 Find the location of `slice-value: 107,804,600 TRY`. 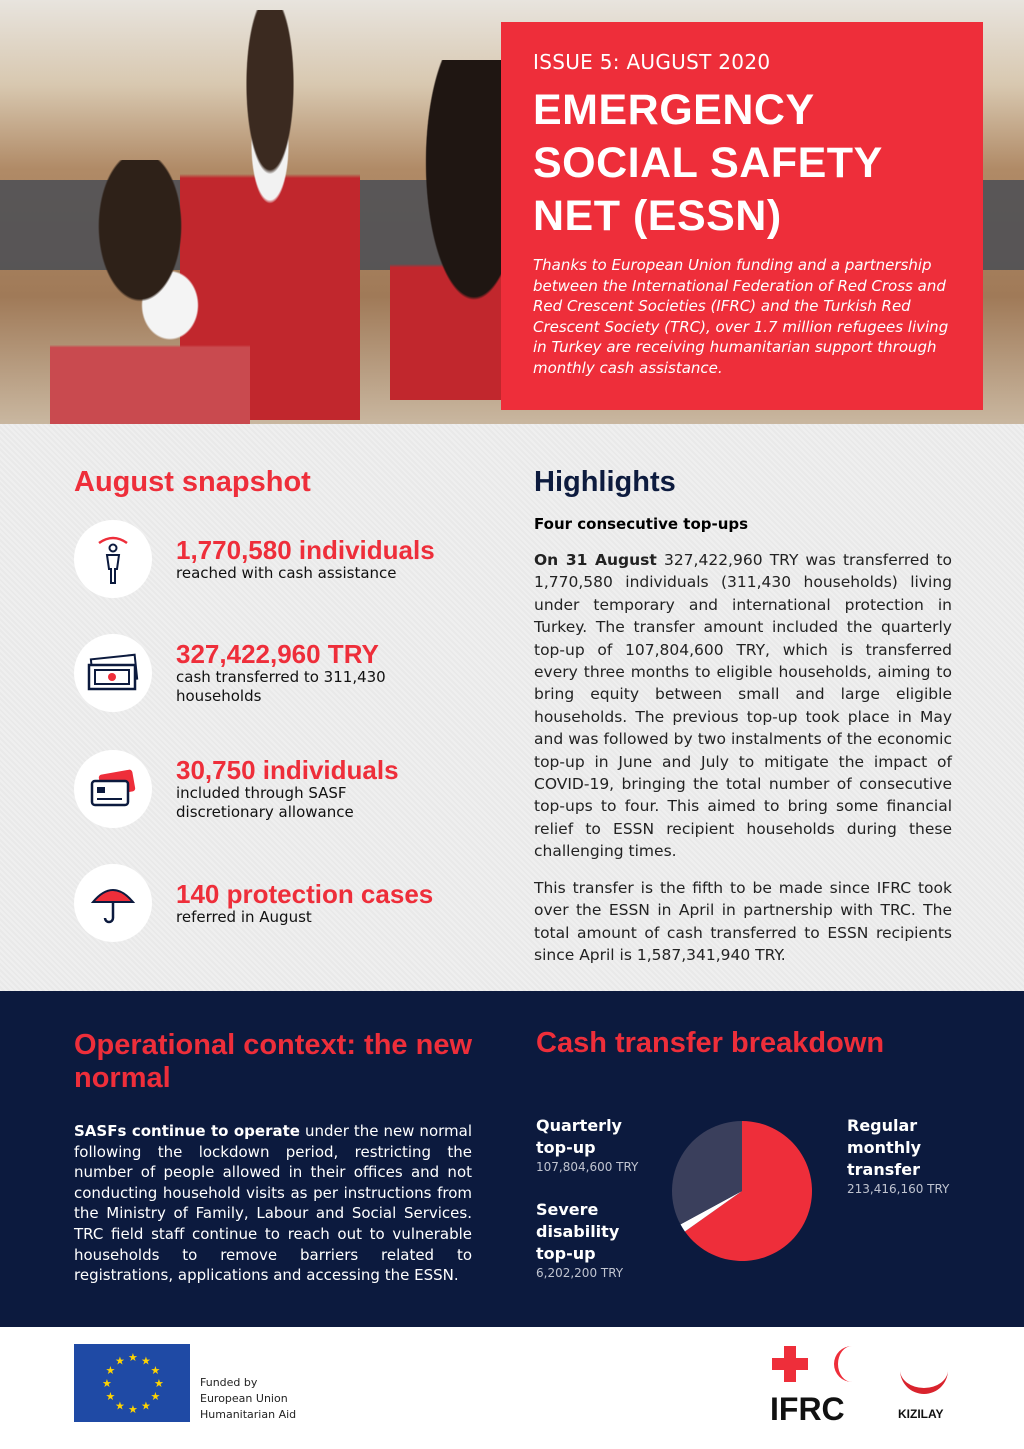

slice-value: 107,804,600 TRY is located at coordinates (587, 1167).